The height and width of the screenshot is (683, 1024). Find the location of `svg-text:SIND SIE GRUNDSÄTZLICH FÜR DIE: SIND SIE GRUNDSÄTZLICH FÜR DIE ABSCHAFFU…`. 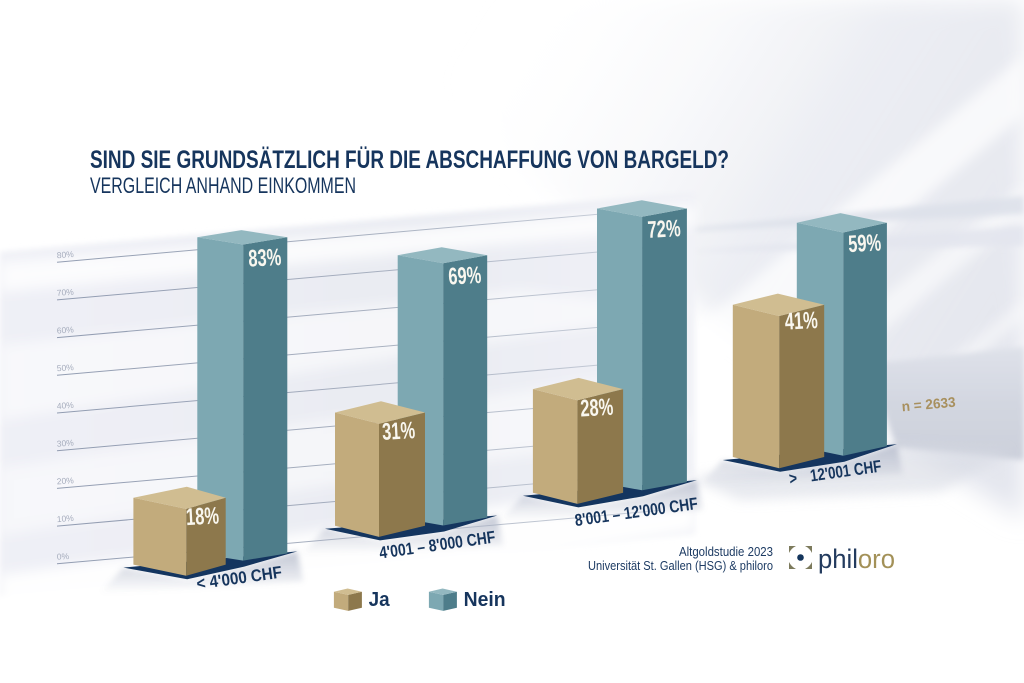

svg-text:SIND SIE GRUNDSÄTZLICH FÜR DIE: SIND SIE GRUNDSÄTZLICH FÜR DIE ABSCHAFFU… is located at coordinates (409, 159).